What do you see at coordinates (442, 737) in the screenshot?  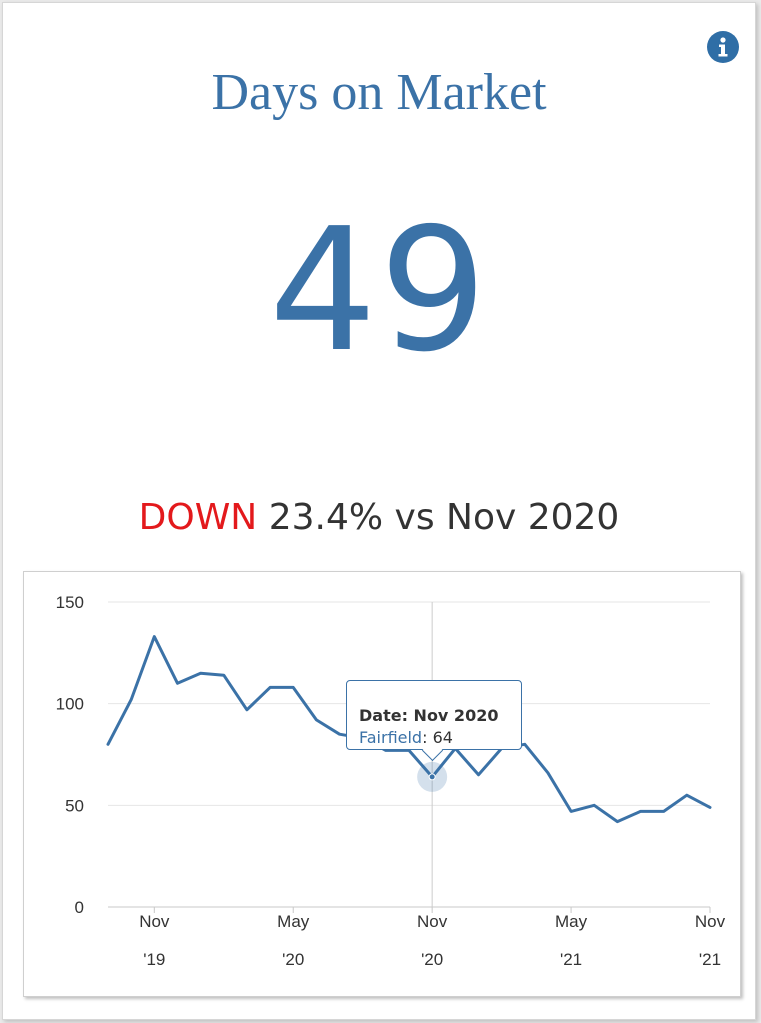 I see `tooltip-value: 64` at bounding box center [442, 737].